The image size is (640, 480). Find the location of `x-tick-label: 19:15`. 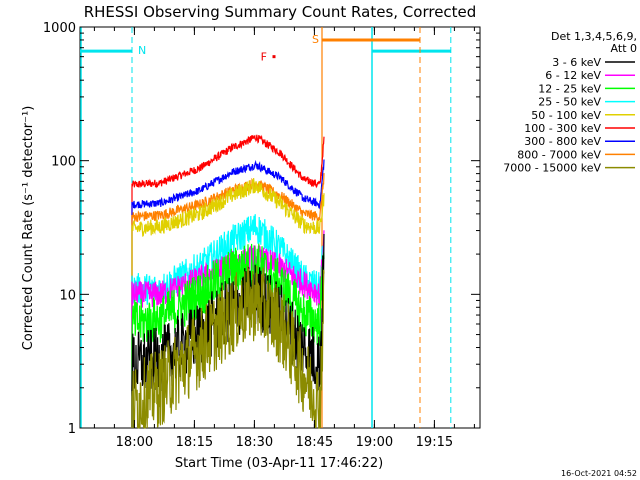

x-tick-label: 19:15 is located at coordinates (434, 442).